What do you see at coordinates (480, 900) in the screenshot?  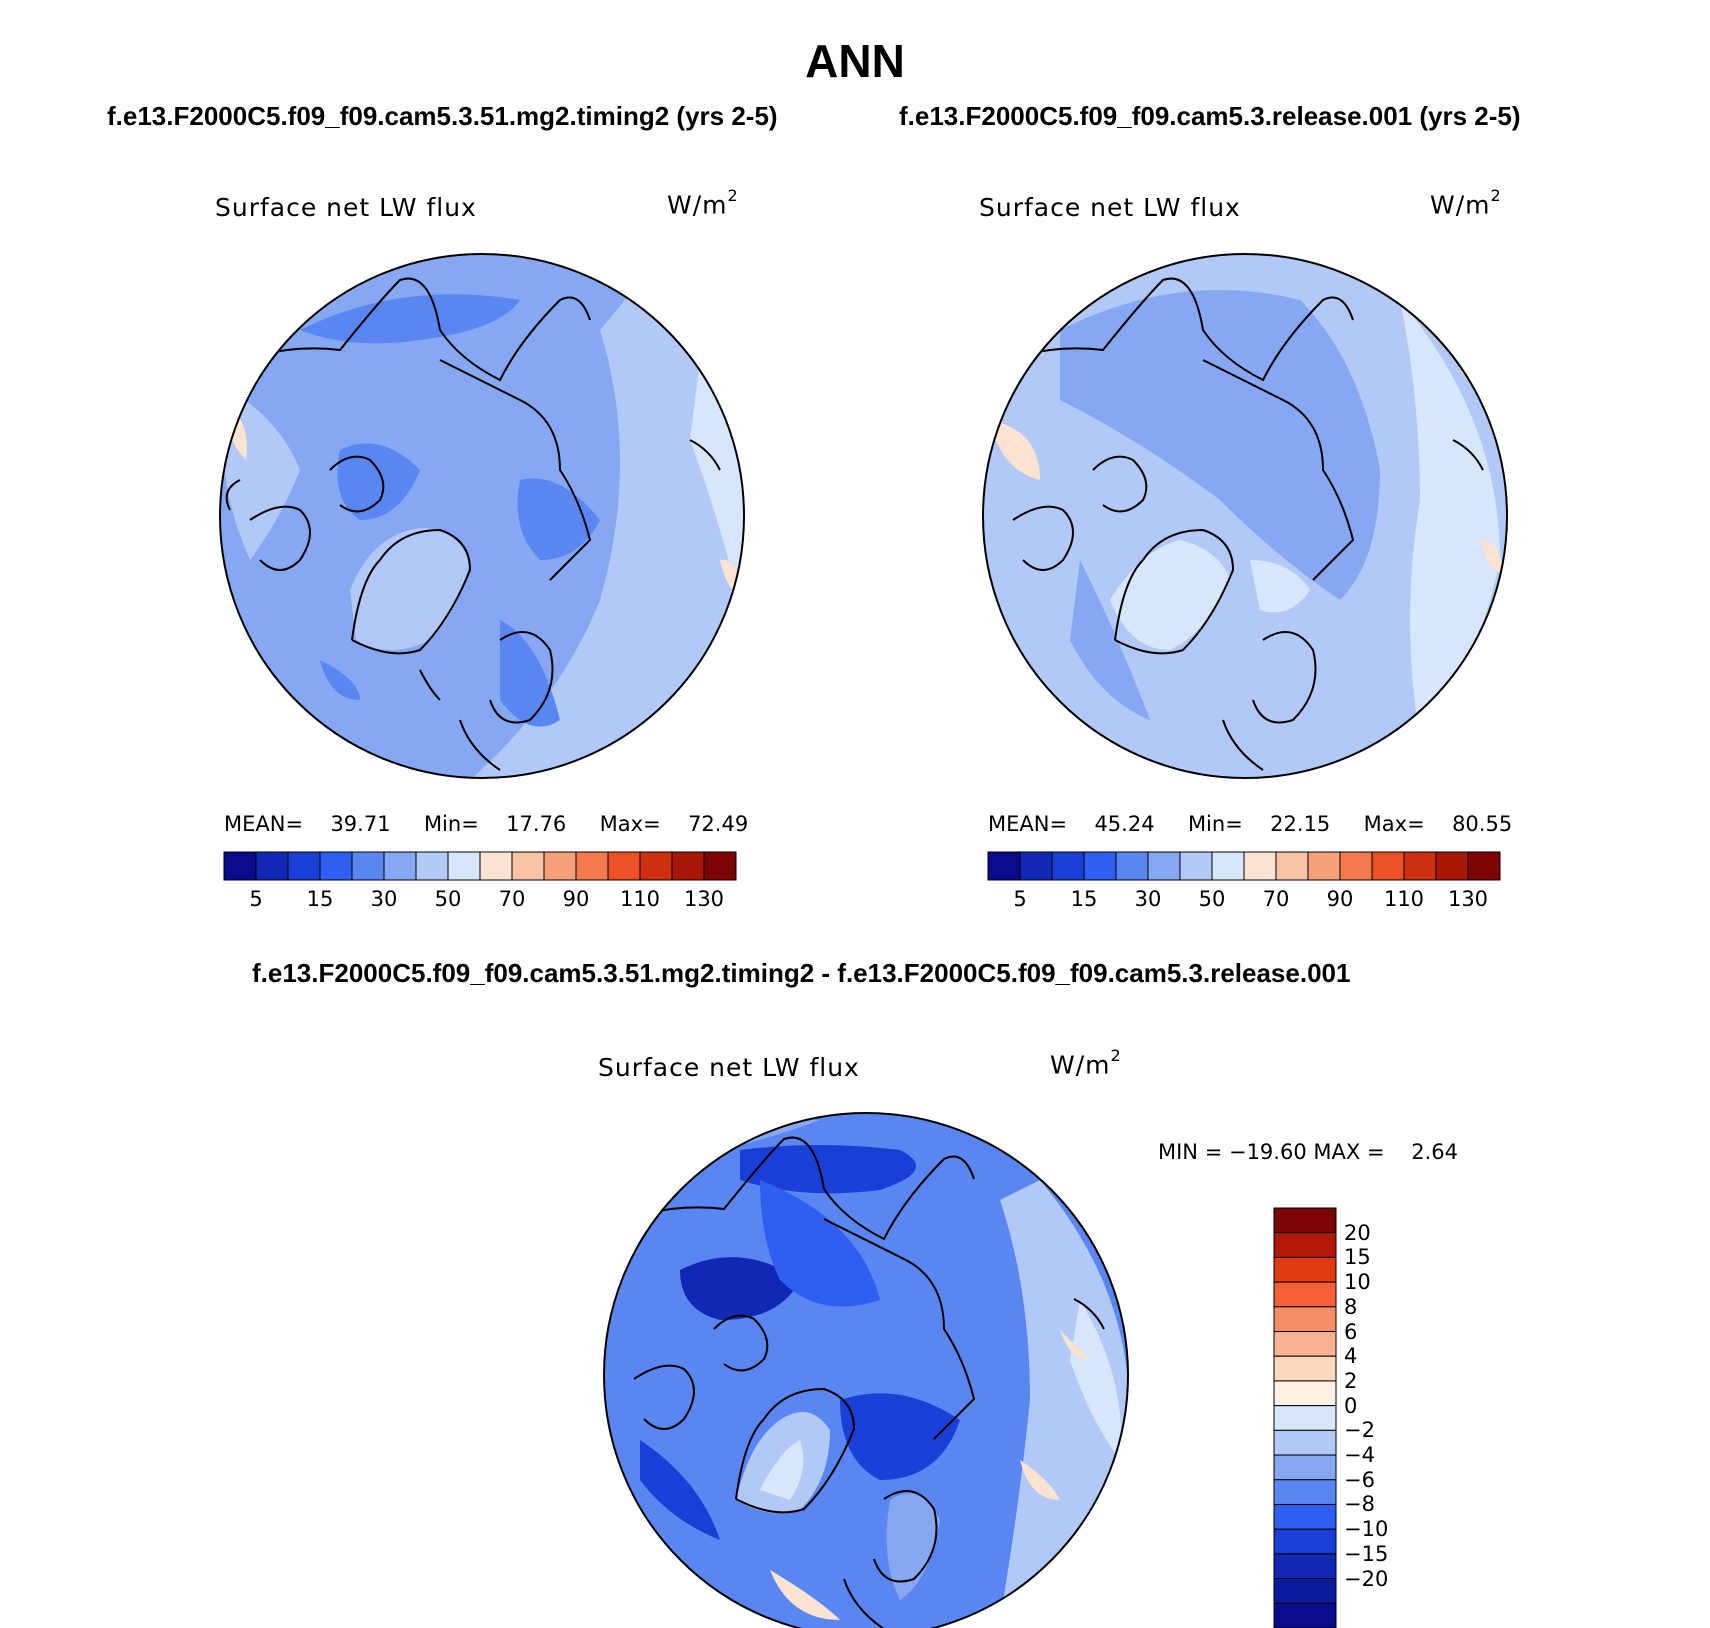 I see `panel1-colorbar-ticks: 5 15 30 50 70 90 110 130` at bounding box center [480, 900].